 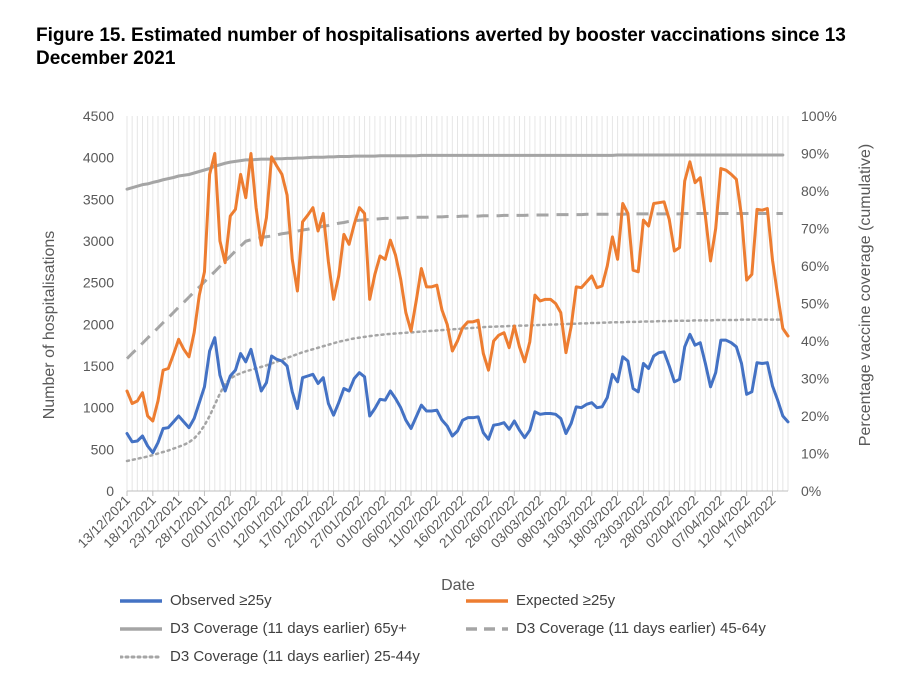 I want to click on legend-label-observed: Observed ≥25y, so click(x=221, y=600).